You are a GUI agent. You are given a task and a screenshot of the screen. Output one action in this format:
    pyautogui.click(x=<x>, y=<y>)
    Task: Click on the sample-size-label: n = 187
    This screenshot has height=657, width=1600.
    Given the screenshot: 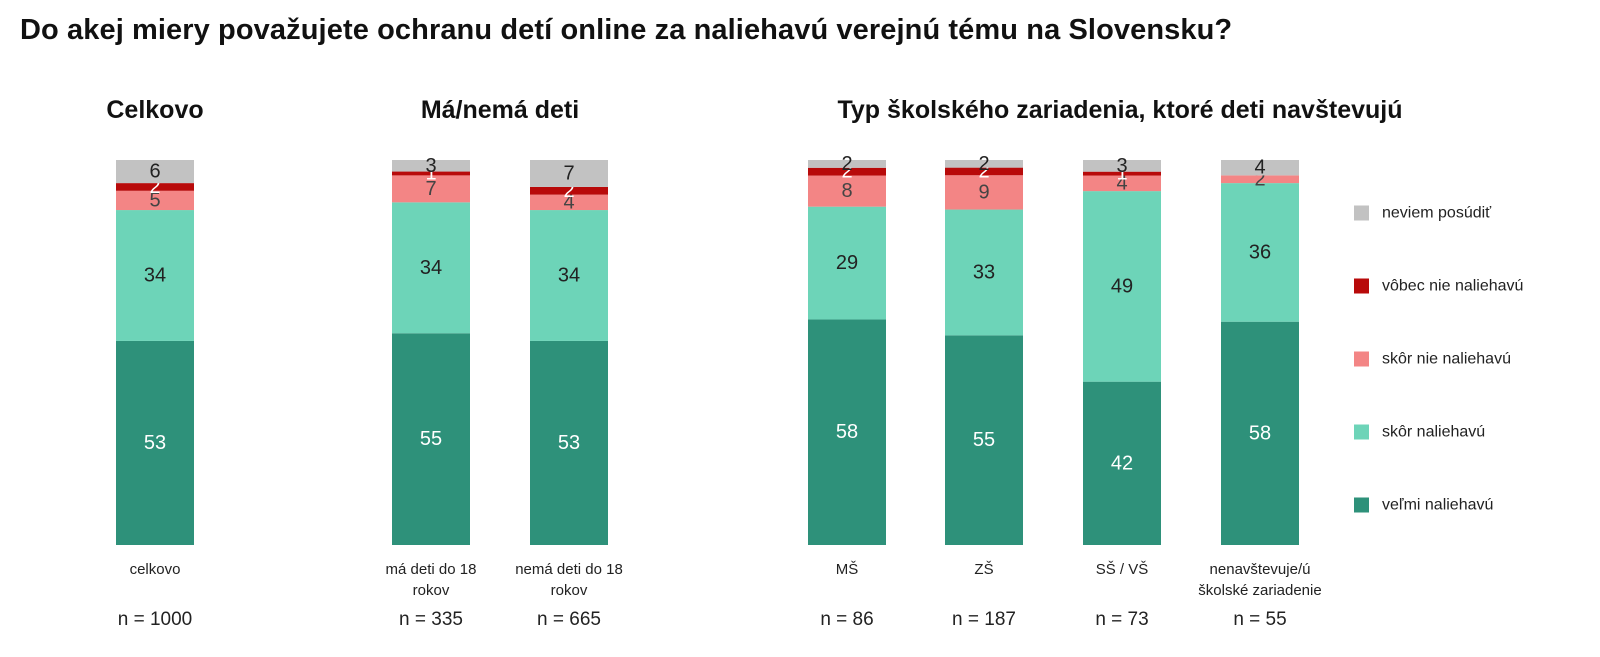 What is the action you would take?
    pyautogui.click(x=984, y=619)
    